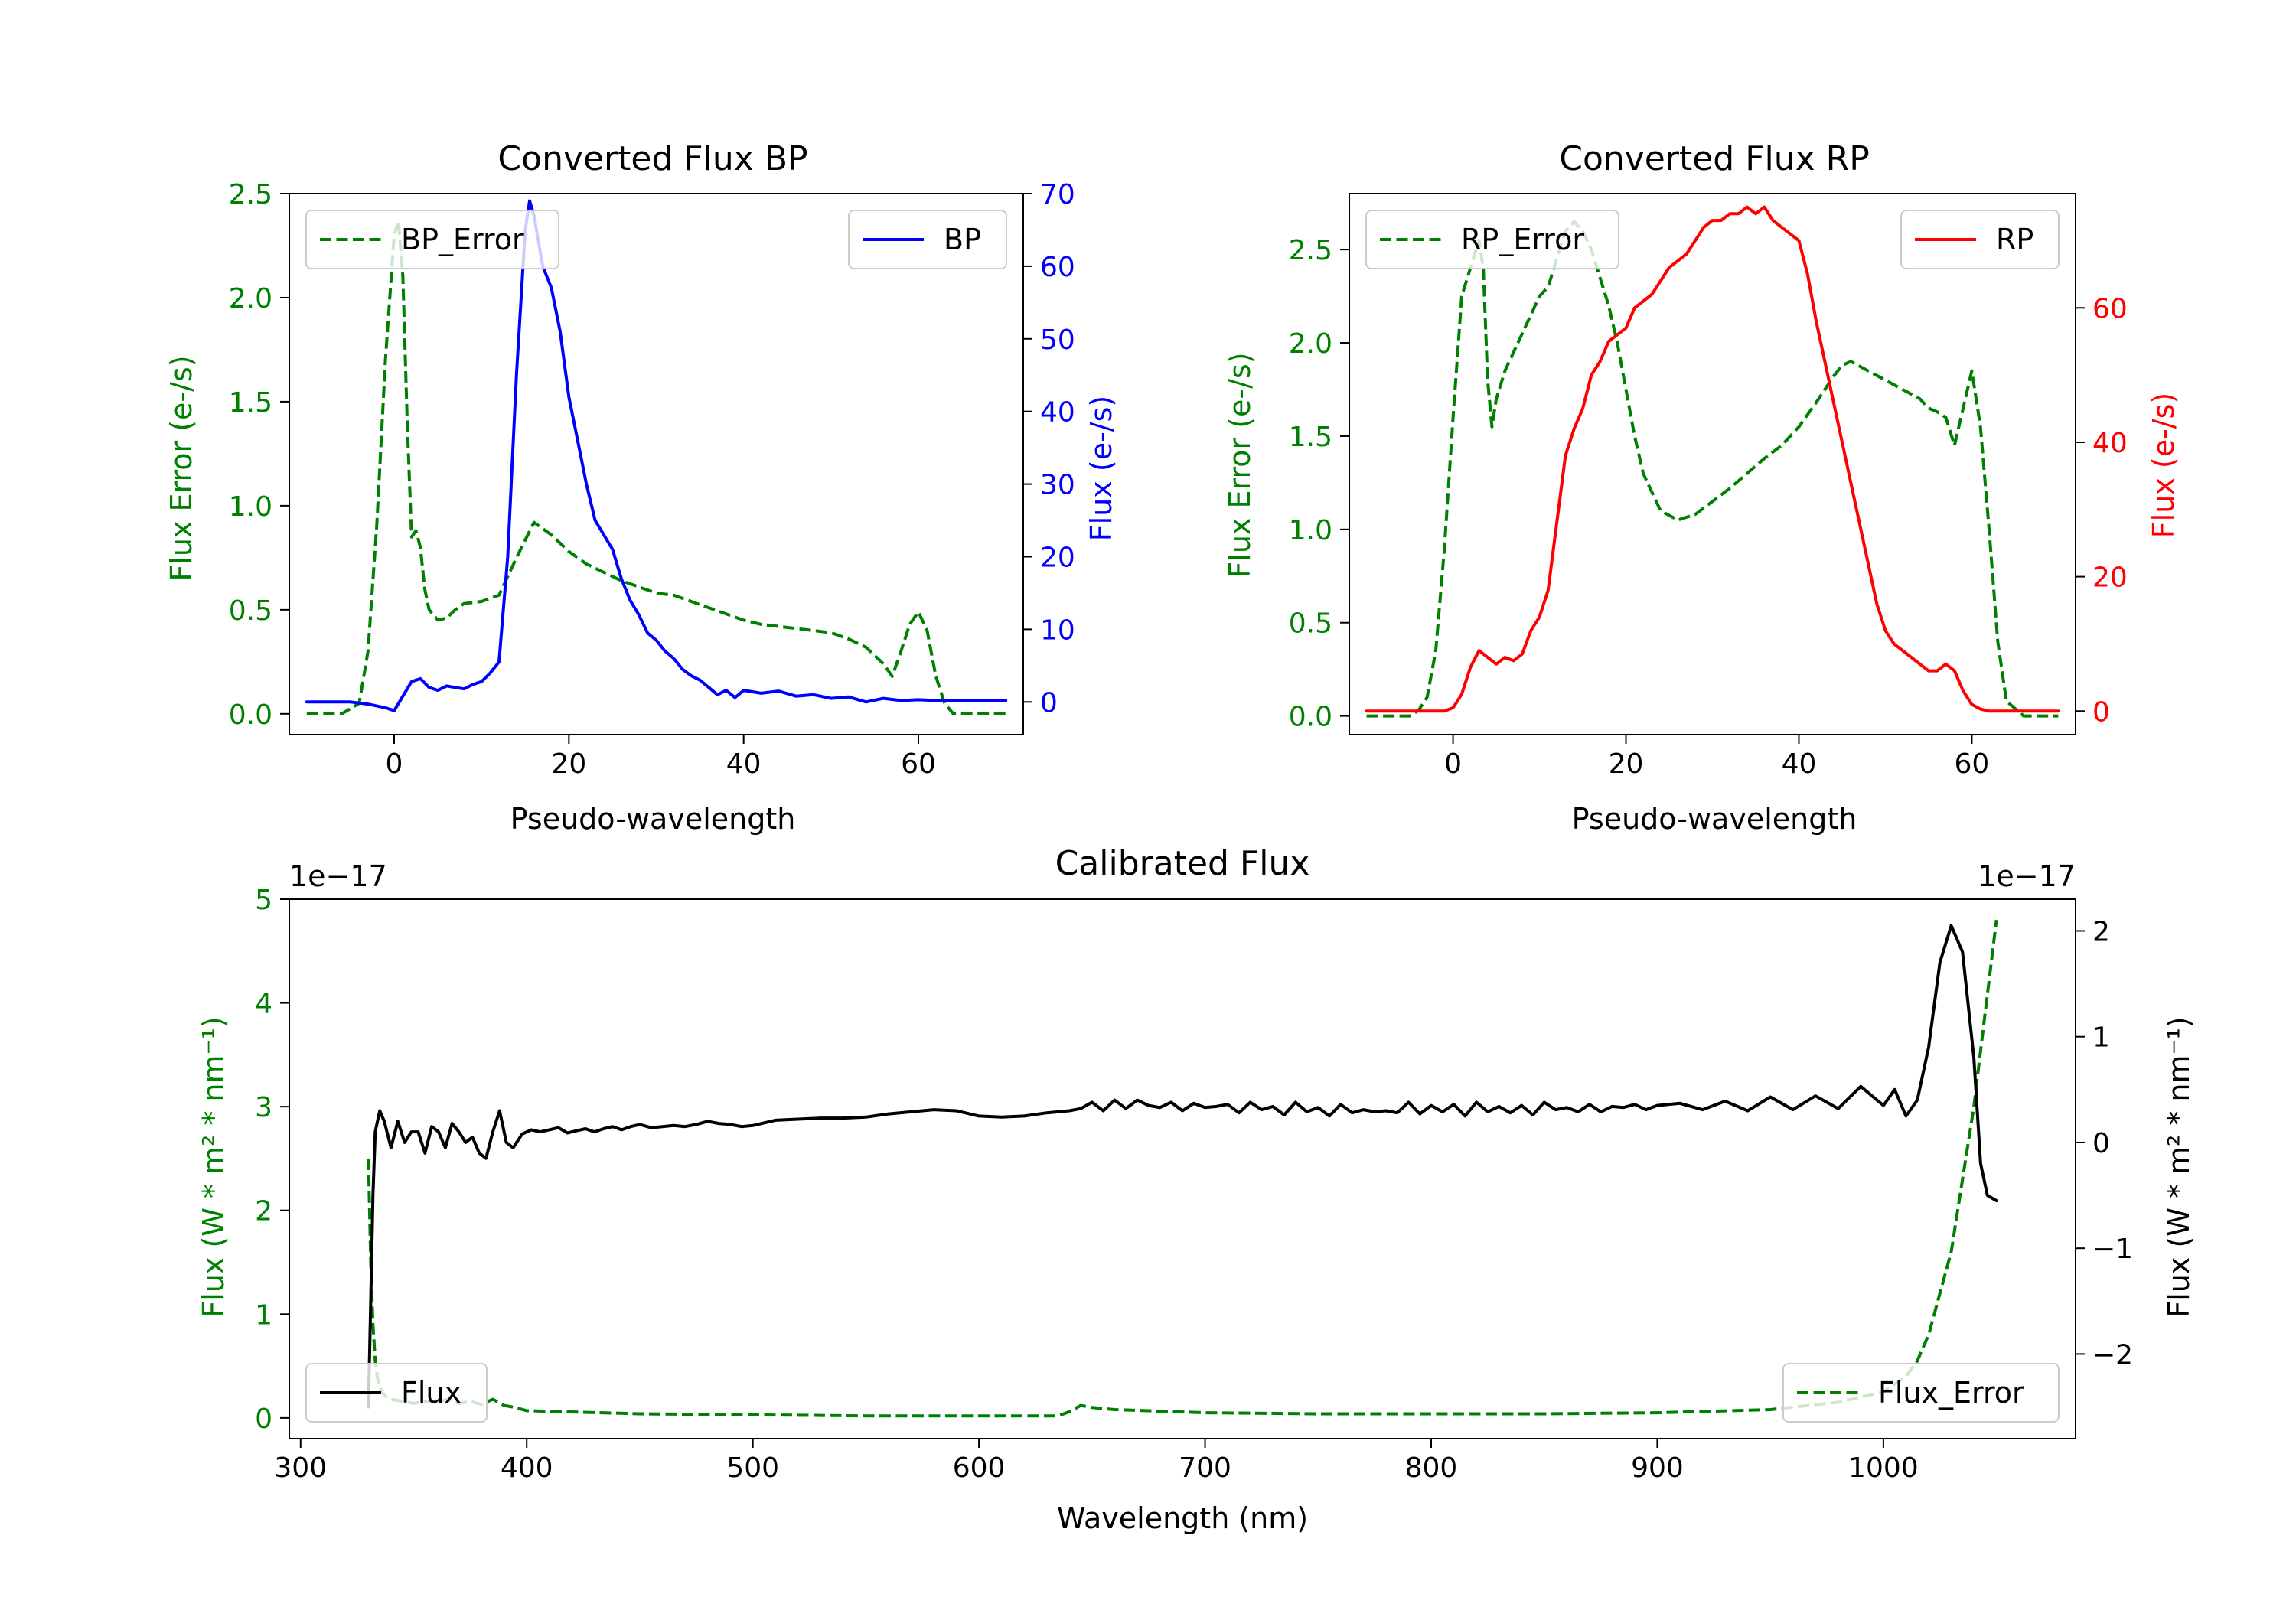 This screenshot has height=1607, width=2296. I want to click on chart-rp-xtick-label: 40, so click(1799, 764).